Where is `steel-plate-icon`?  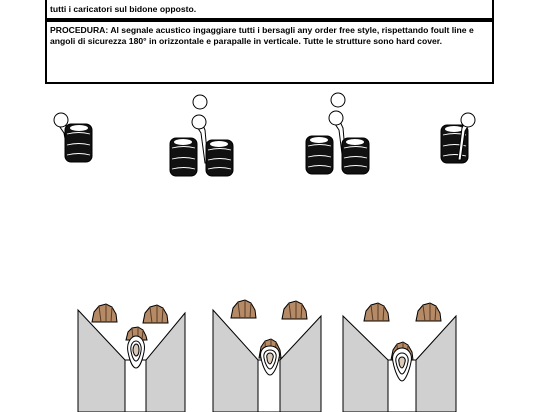
steel-plate-icon is located at coordinates (466, 136).